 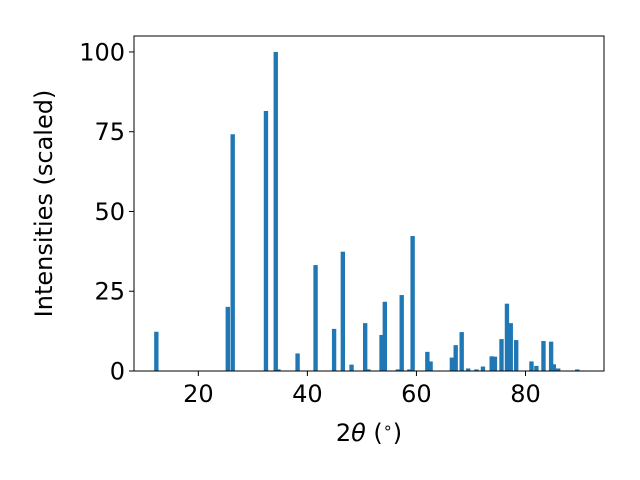 I want to click on x-axis-label-theta: θ, so click(x=358, y=433).